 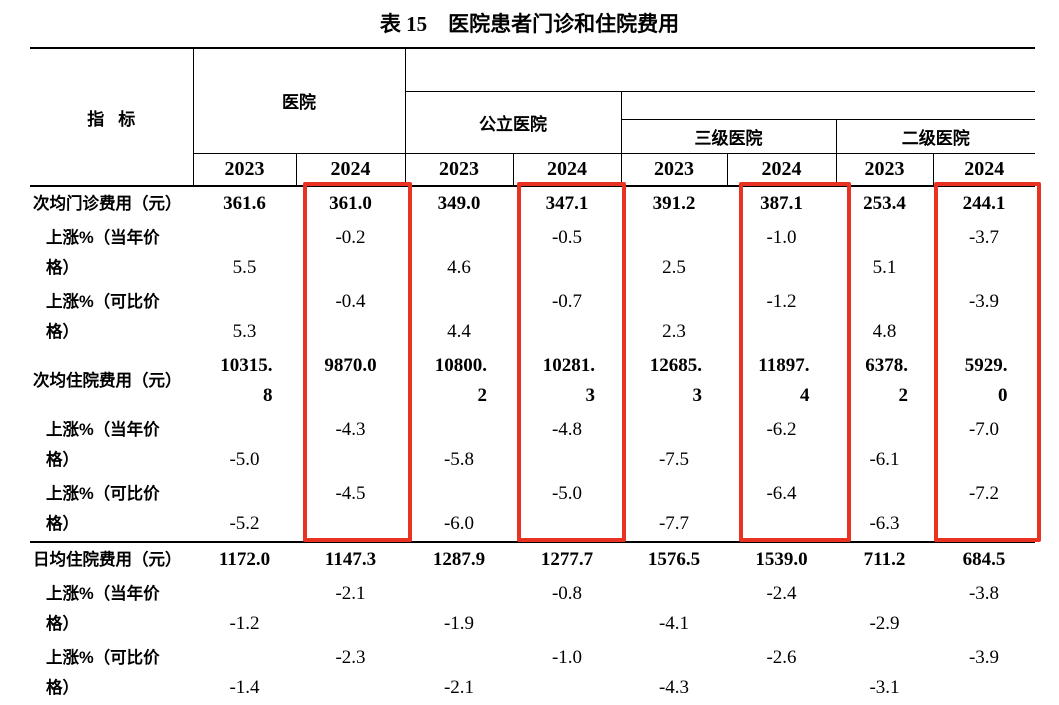 What do you see at coordinates (567, 673) in the screenshot?
I see `value-cell: -1.0` at bounding box center [567, 673].